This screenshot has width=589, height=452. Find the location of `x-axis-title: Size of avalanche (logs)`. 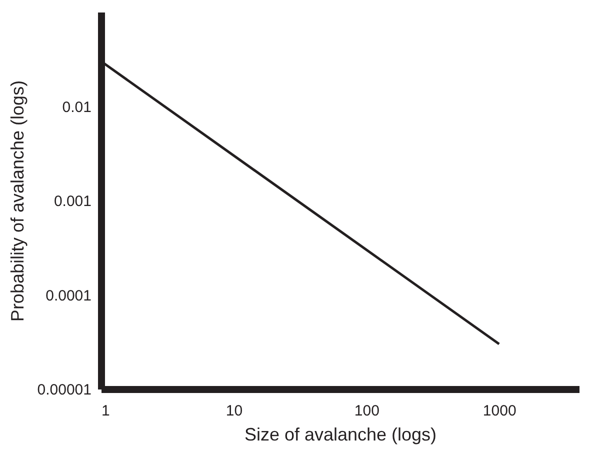

x-axis-title: Size of avalanche (logs) is located at coordinates (340, 434).